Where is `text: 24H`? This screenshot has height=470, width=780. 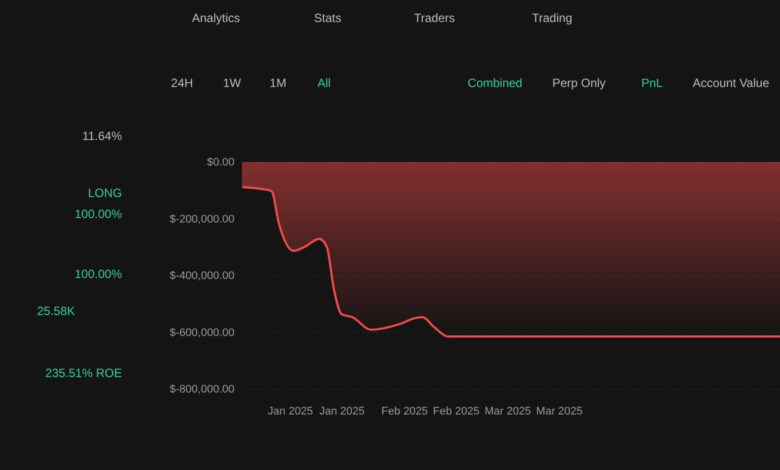 text: 24H is located at coordinates (182, 83).